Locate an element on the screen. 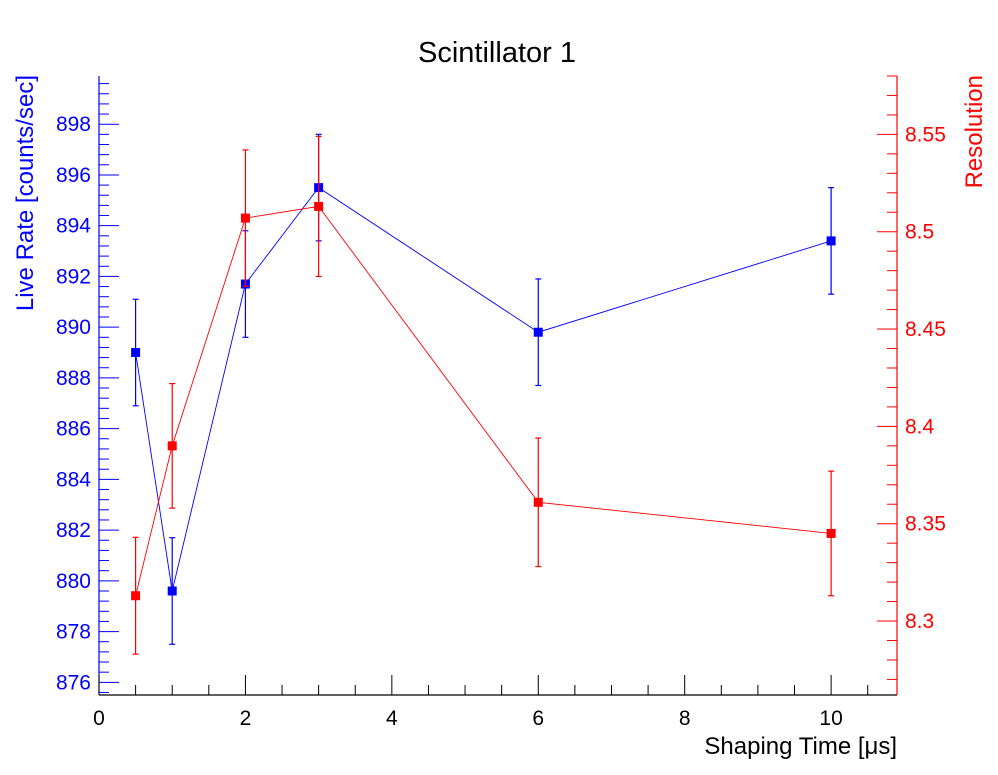 The height and width of the screenshot is (775, 998). y-right-tick-label: 8.35 is located at coordinates (925, 524).